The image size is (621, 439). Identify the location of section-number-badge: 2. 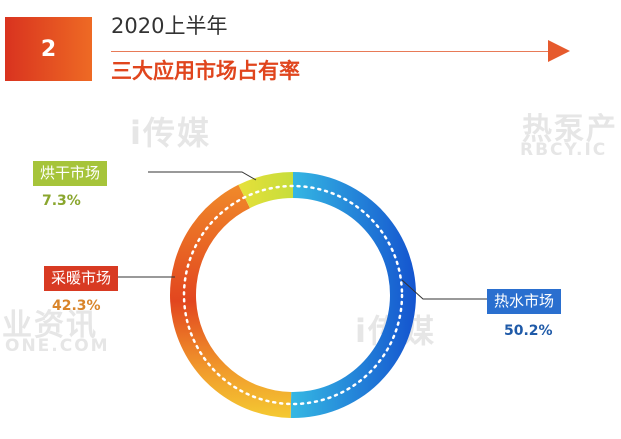
(48, 49).